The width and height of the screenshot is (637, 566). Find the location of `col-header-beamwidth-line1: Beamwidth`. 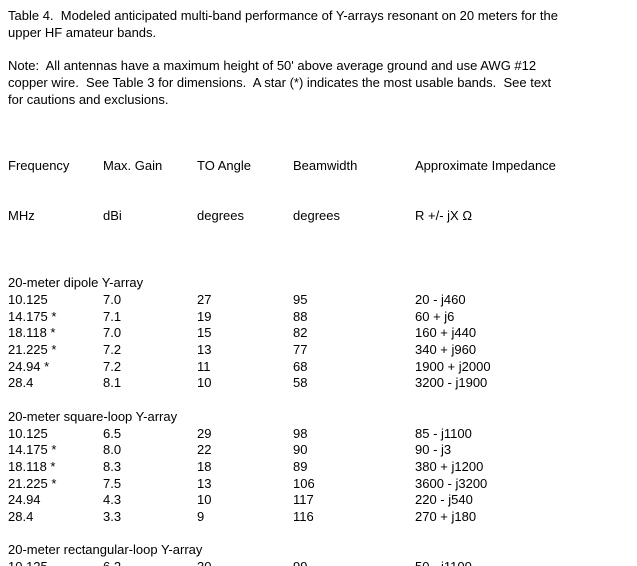

col-header-beamwidth-line1: Beamwidth is located at coordinates (325, 166).